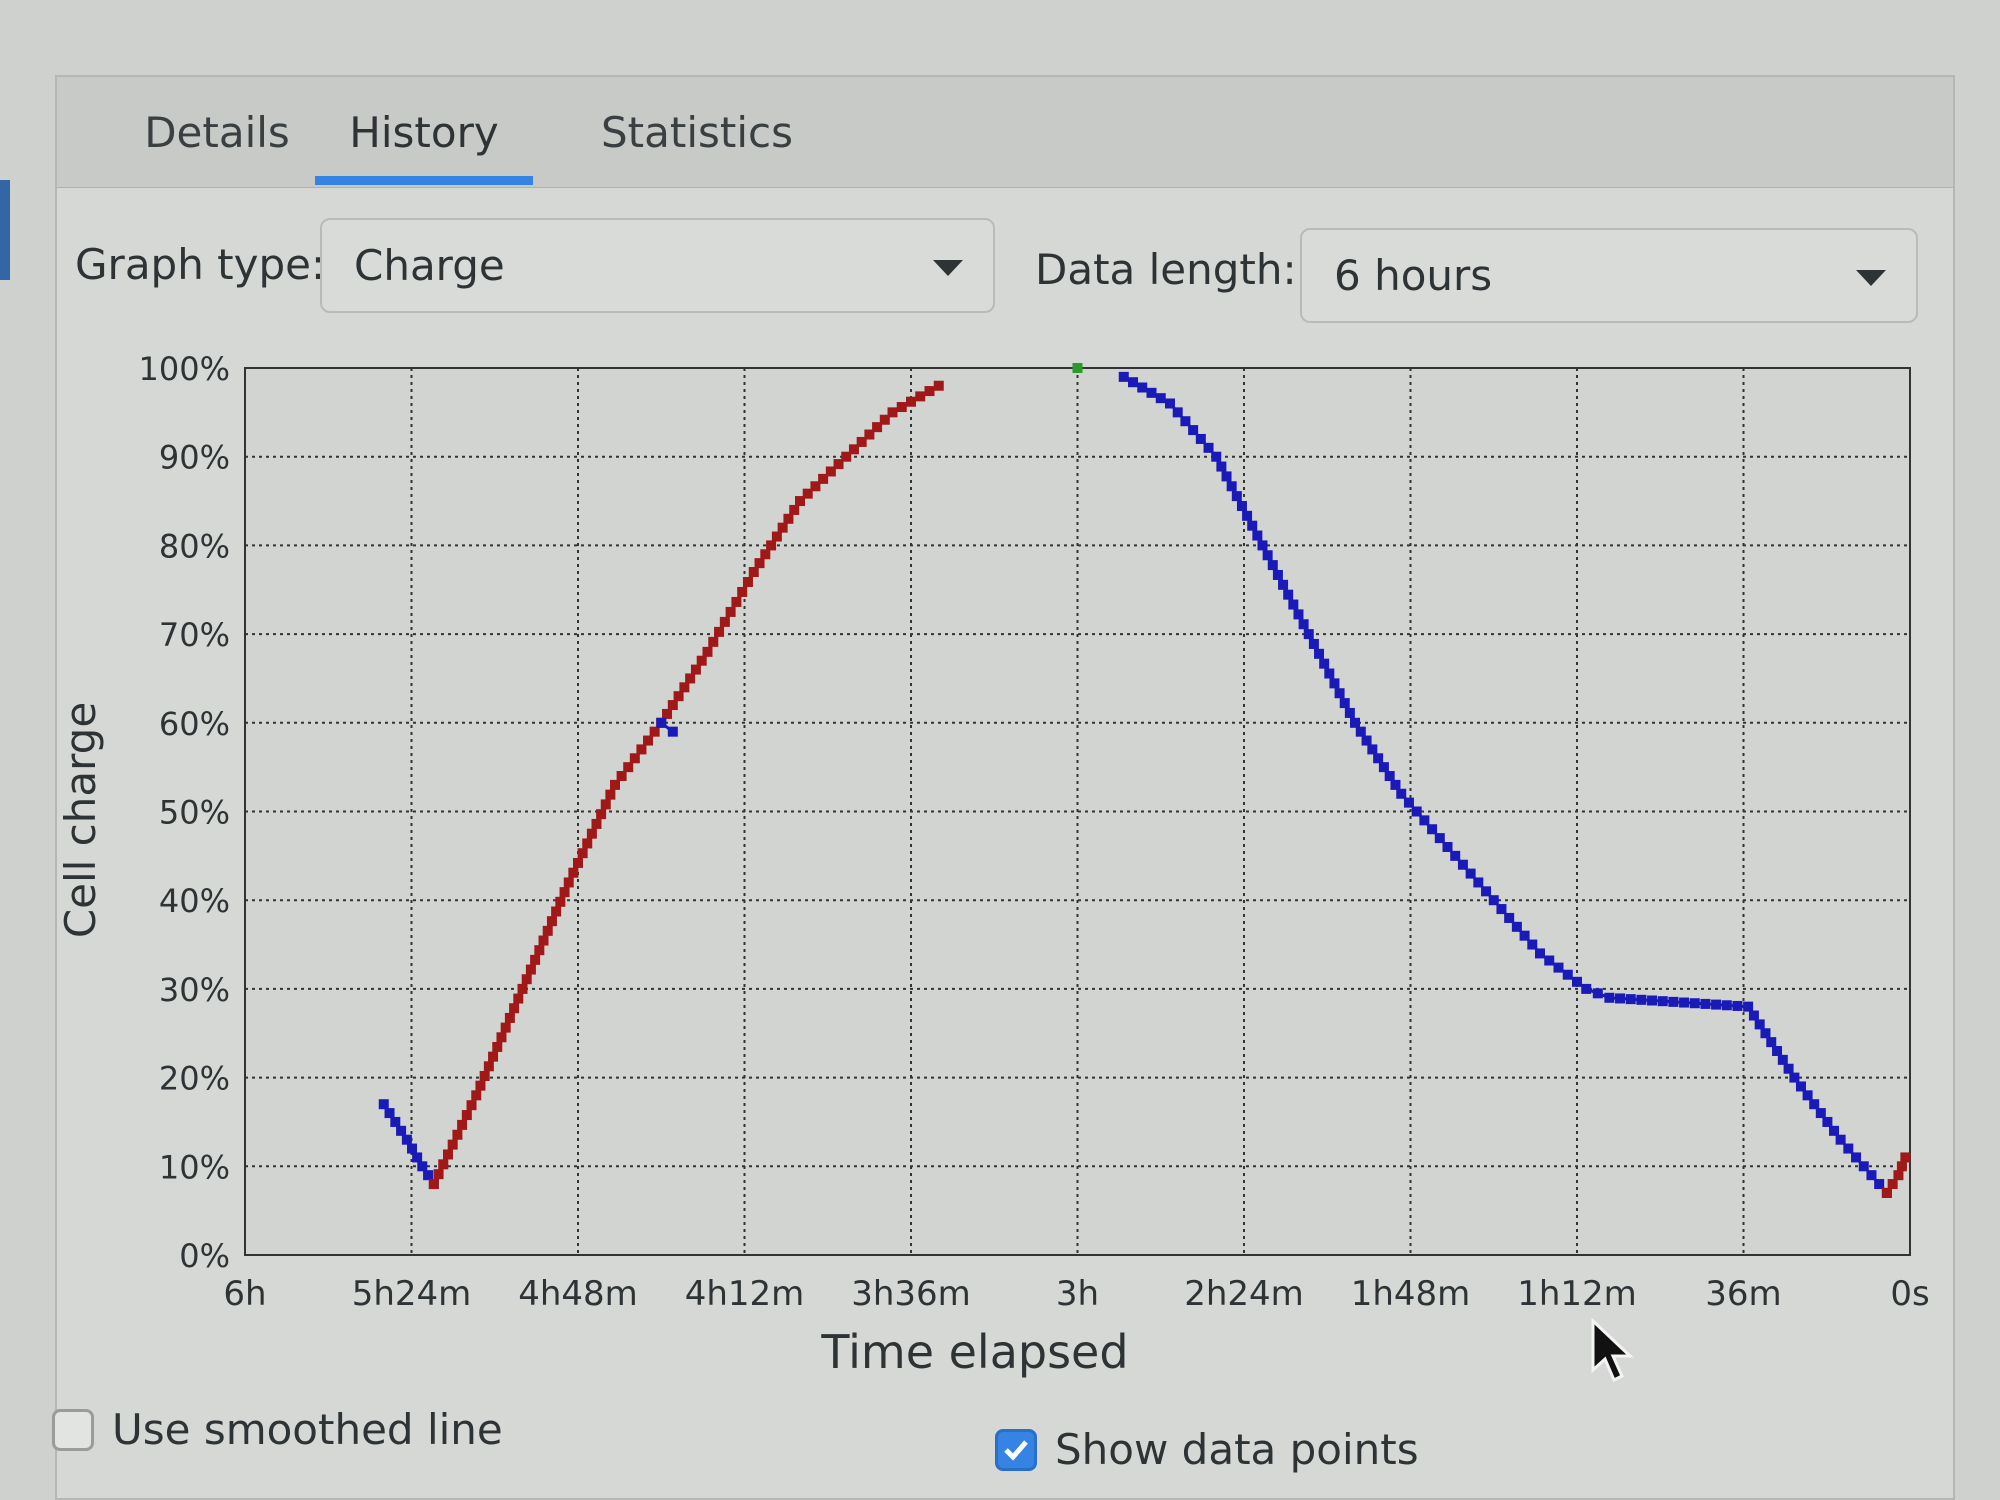  I want to click on tab-details: Details, so click(217, 132).